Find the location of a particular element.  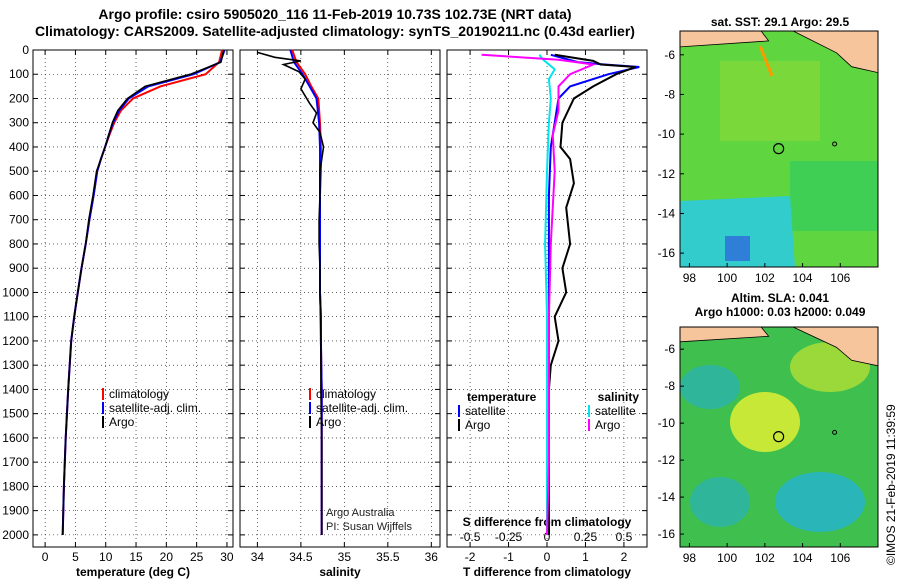

sst-cool-region is located at coordinates (737, 231).